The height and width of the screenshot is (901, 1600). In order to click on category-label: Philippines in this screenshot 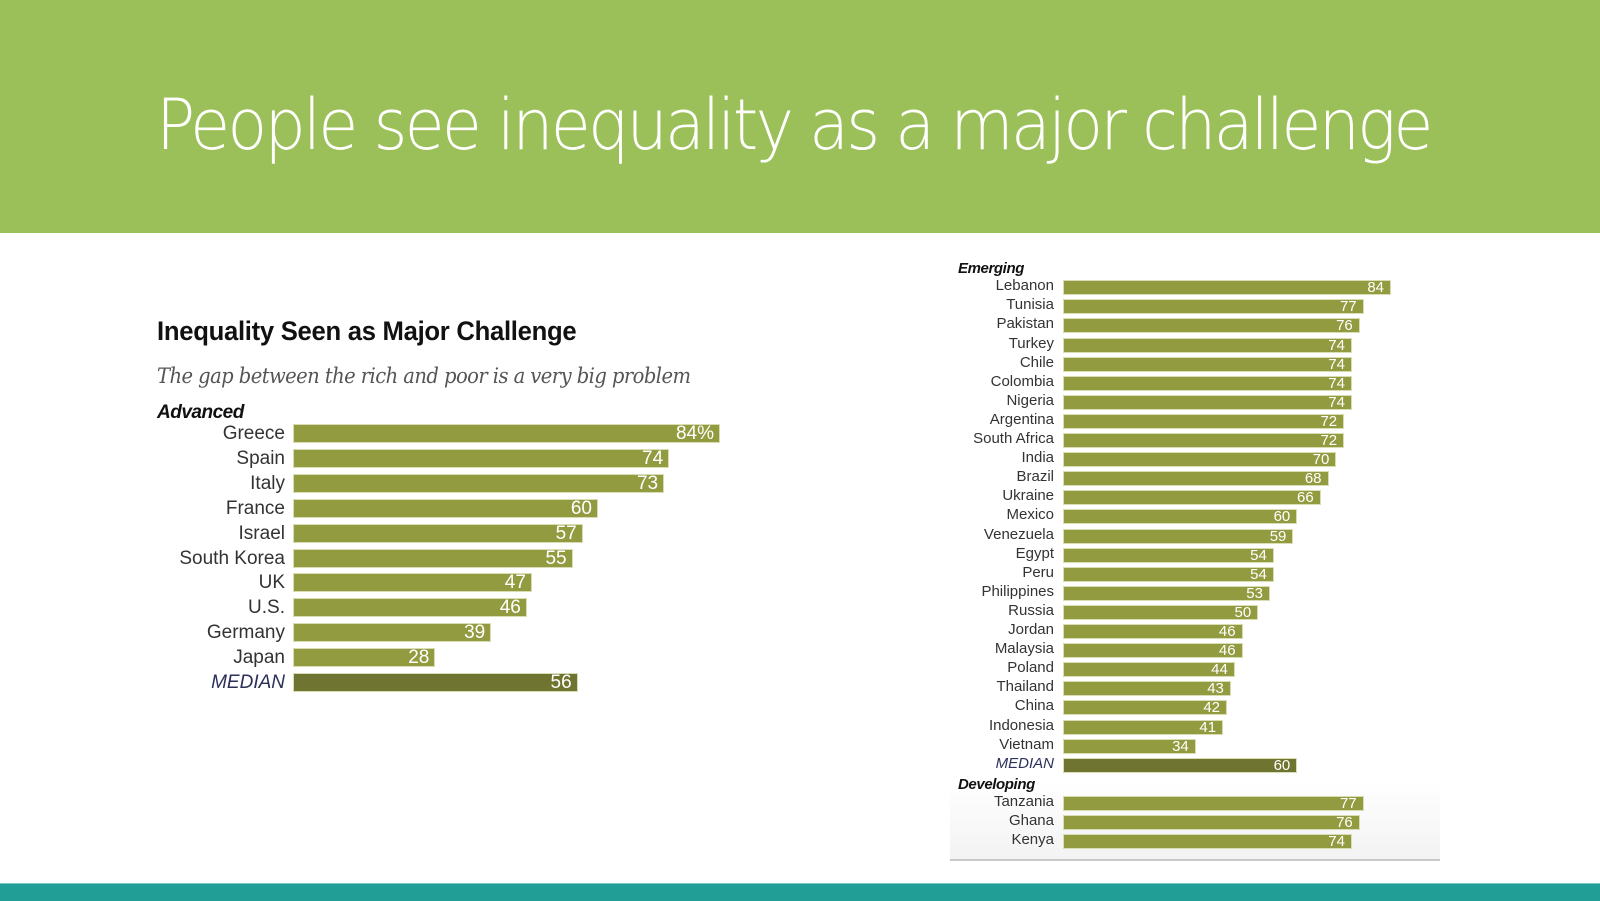, I will do `click(1017, 591)`.